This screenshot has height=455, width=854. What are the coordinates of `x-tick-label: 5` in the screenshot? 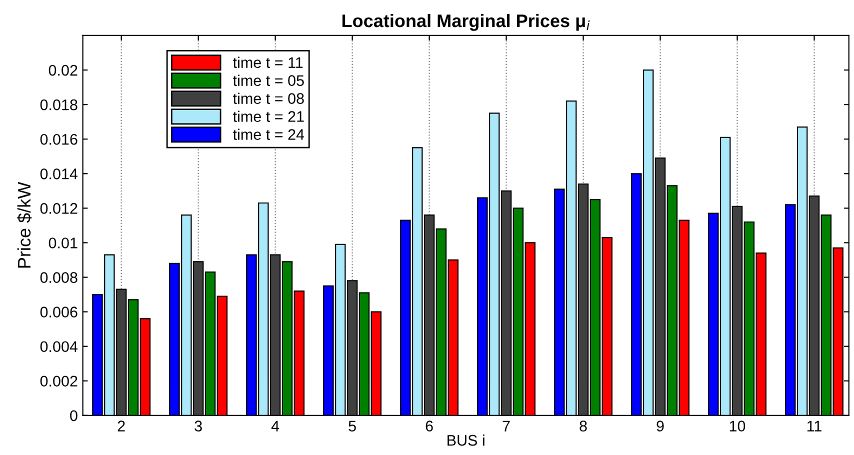 It's located at (352, 426).